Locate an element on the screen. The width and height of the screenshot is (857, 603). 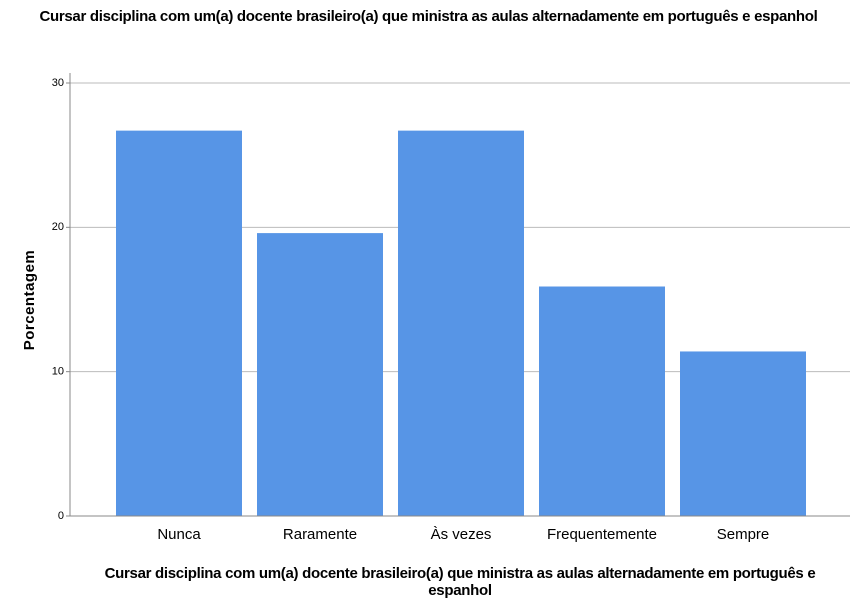
x-tick-label: Frequentemente is located at coordinates (602, 534).